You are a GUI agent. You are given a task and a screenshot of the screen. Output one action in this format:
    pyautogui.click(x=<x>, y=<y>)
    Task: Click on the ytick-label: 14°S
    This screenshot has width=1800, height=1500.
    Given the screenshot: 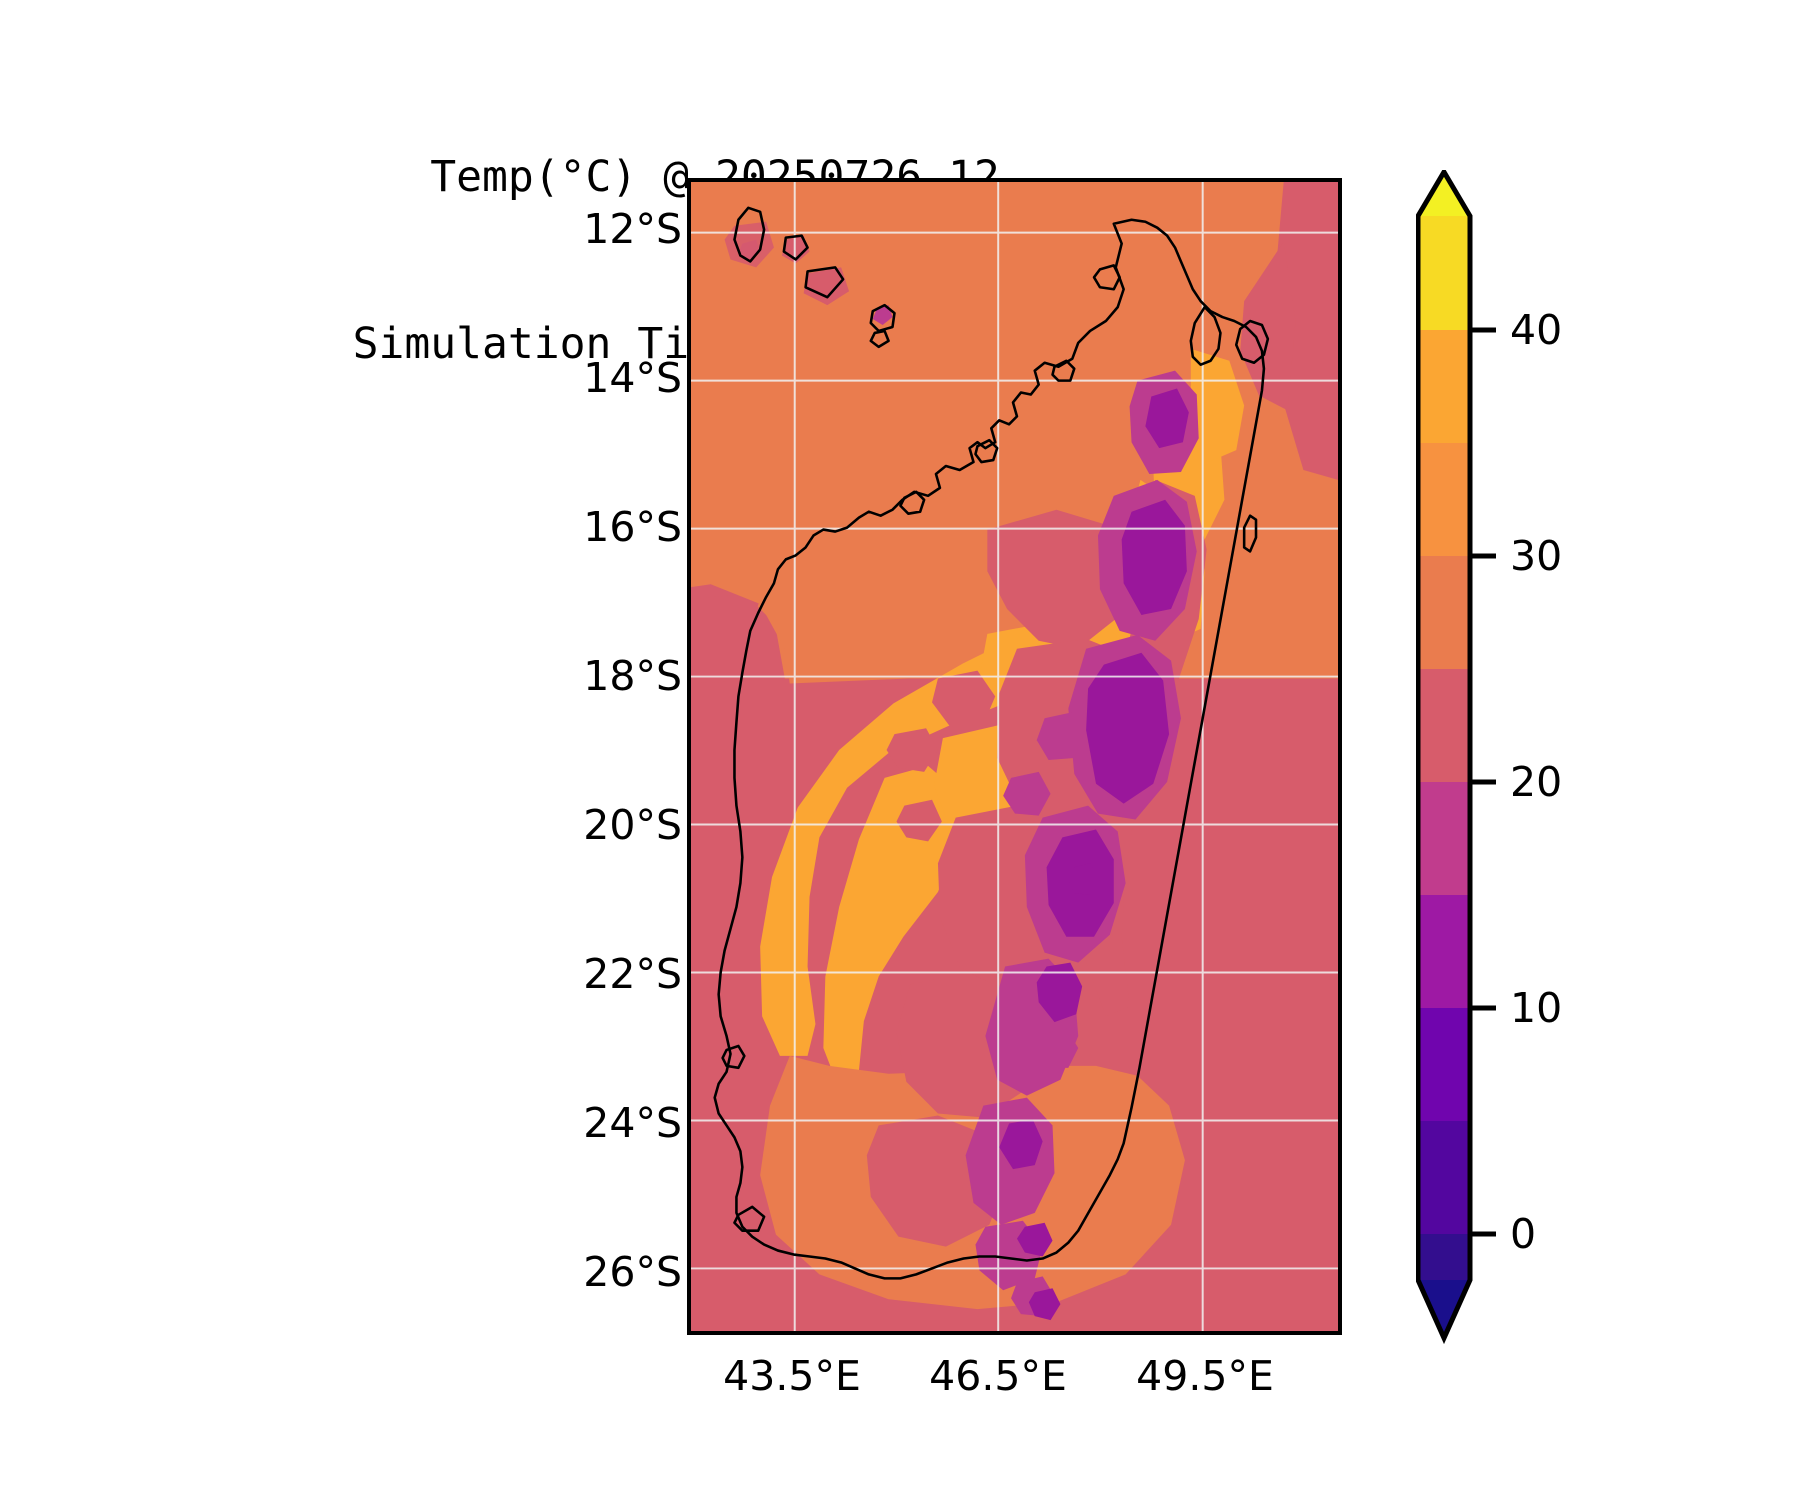 What is the action you would take?
    pyautogui.click(x=632, y=378)
    